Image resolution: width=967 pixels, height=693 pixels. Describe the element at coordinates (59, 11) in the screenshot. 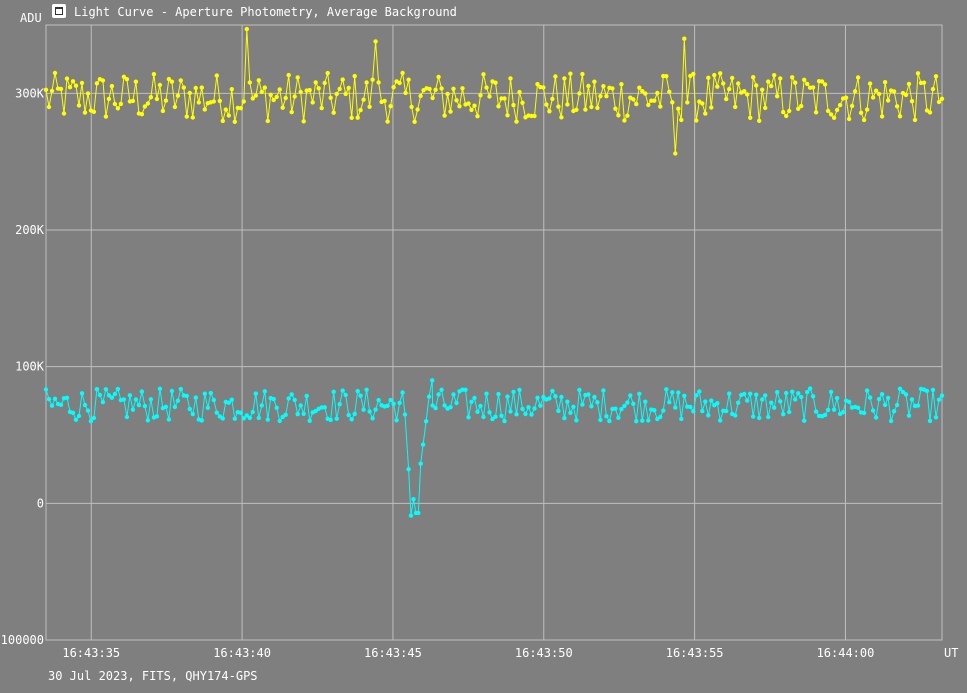

I see `app-icon` at that location.